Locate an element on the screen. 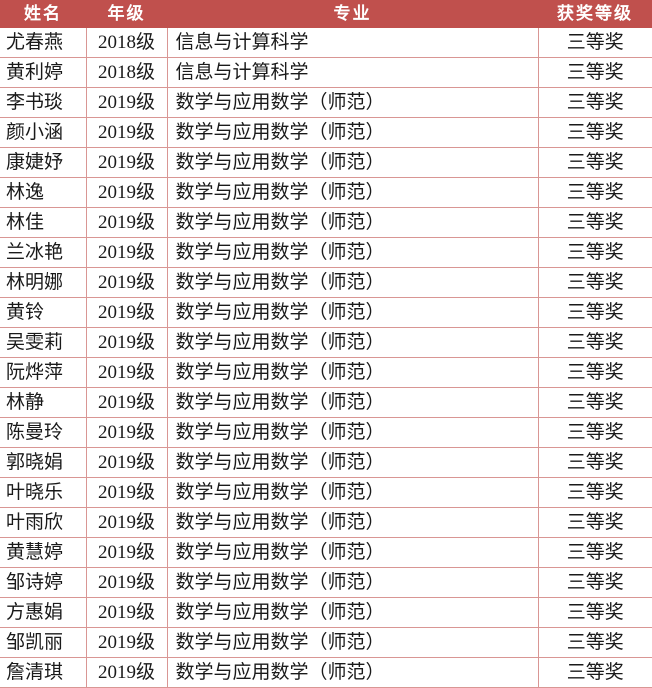 This screenshot has height=688, width=652. column-header-major: 专业 is located at coordinates (352, 14).